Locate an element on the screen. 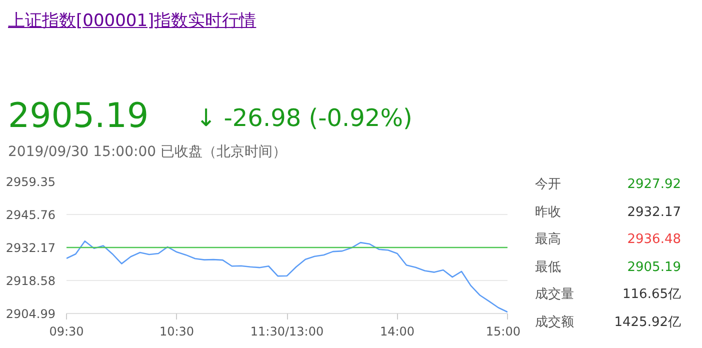 The height and width of the screenshot is (348, 702). y-tick-label: 2959.35 is located at coordinates (31, 182).